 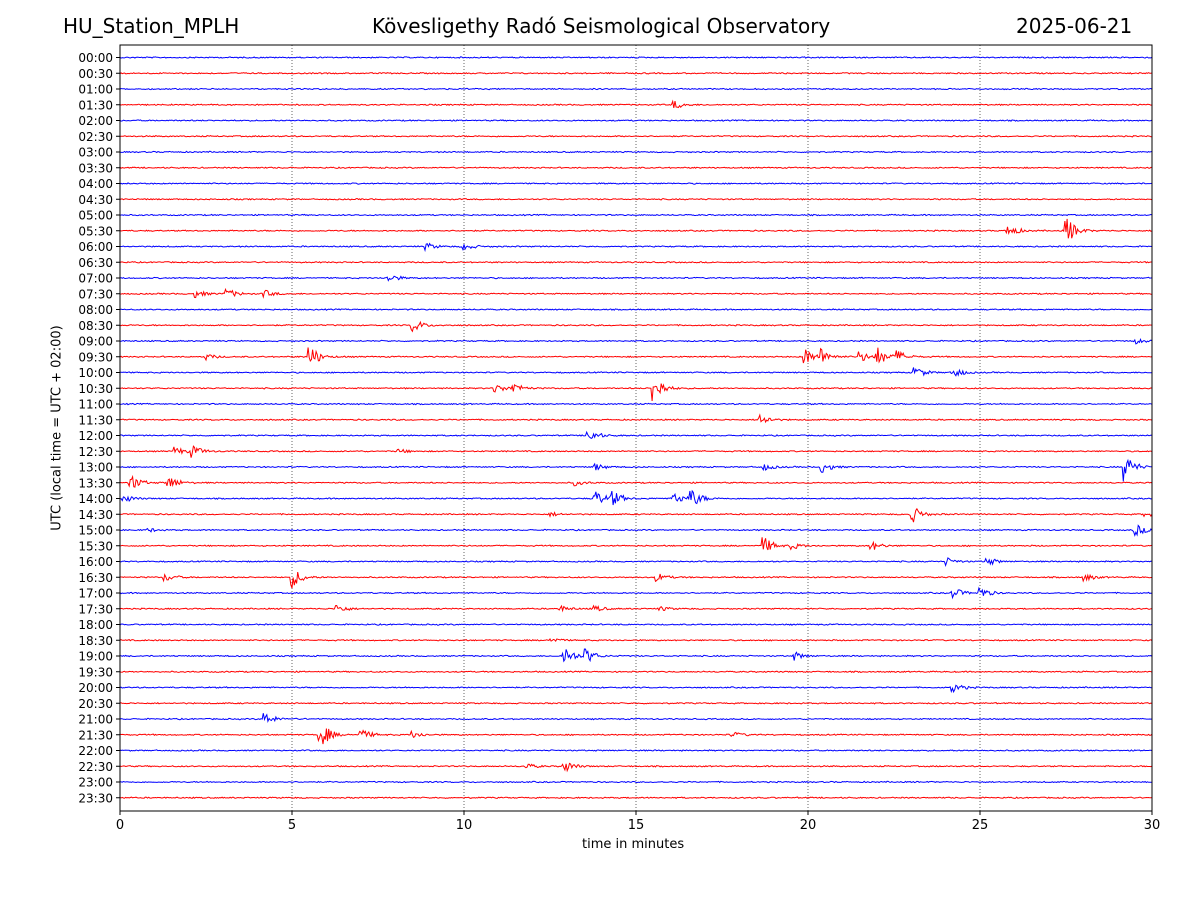 What do you see at coordinates (95, 783) in the screenshot?
I see `y-tick-label: 23:00` at bounding box center [95, 783].